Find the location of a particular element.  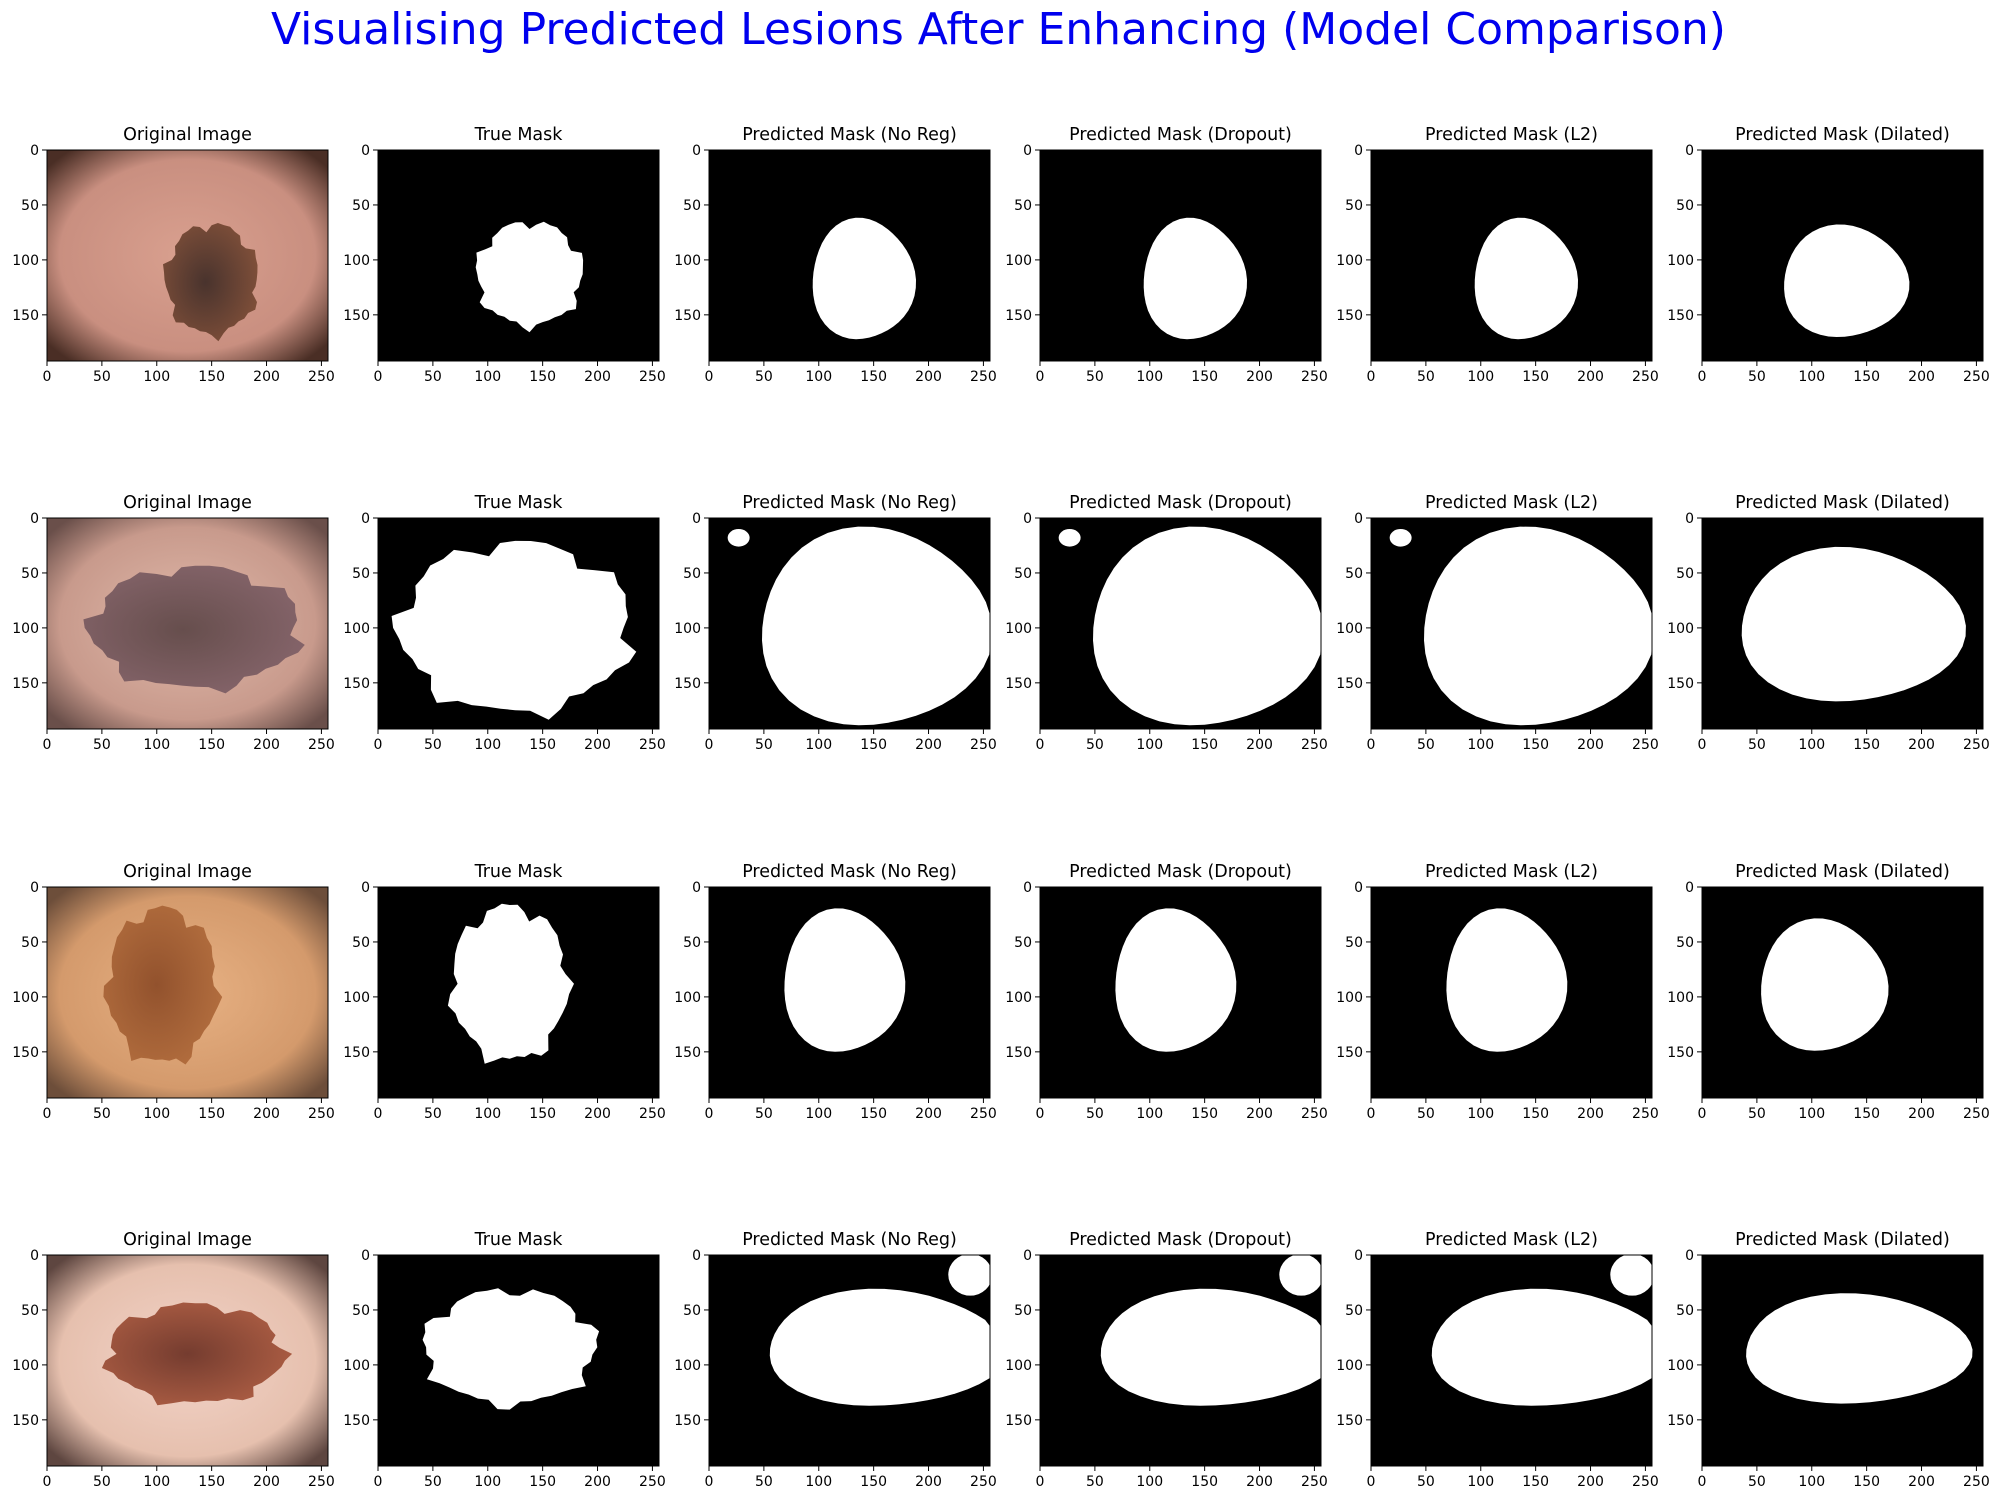

mask-panel-true: True Mask 0 50 100 150 200 250 0 50 100 150 is located at coordinates (504, 255).